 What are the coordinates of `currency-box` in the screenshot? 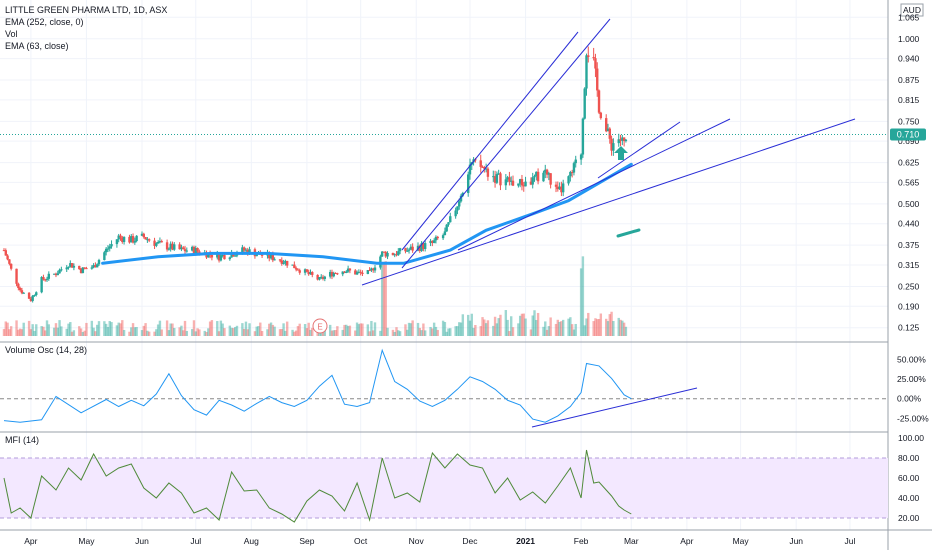 It's located at (912, 10).